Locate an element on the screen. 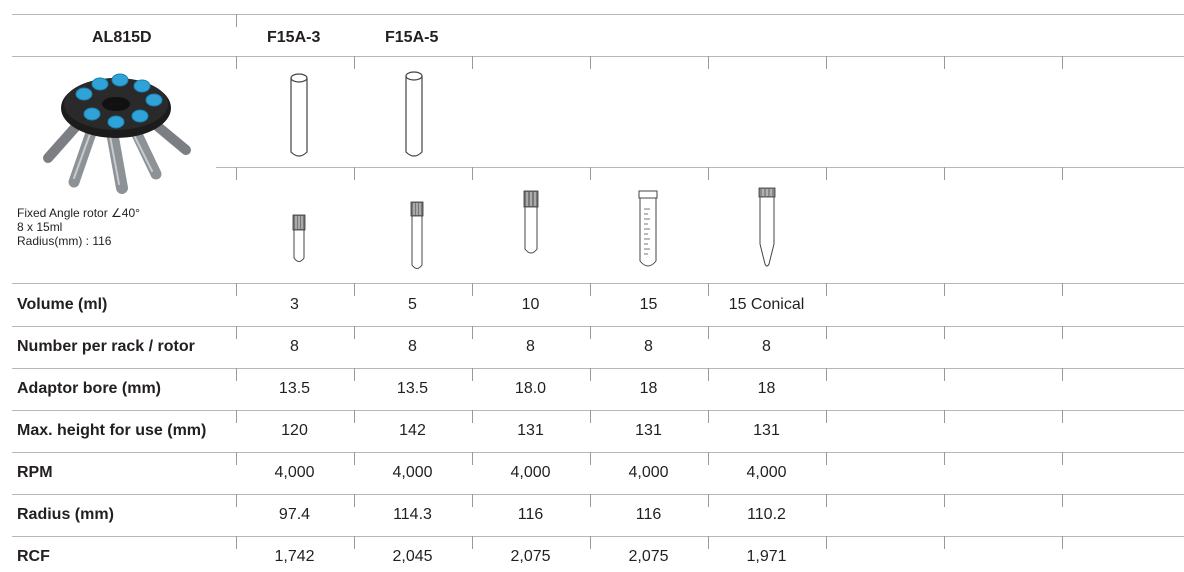 The width and height of the screenshot is (1184, 572). table-cell: 142 is located at coordinates (412, 430).